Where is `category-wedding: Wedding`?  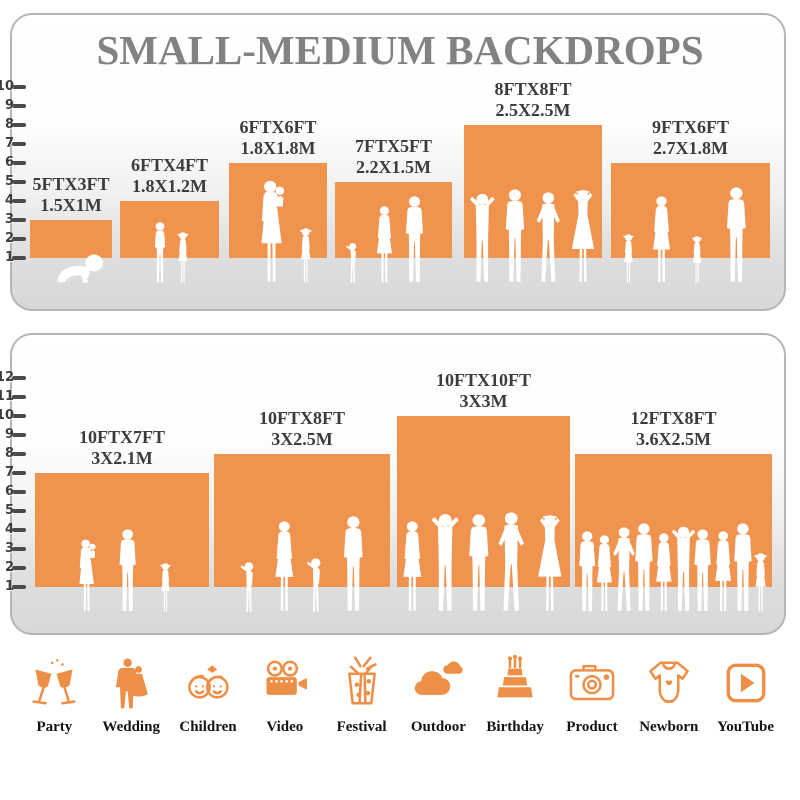 category-wedding: Wedding is located at coordinates (131, 696).